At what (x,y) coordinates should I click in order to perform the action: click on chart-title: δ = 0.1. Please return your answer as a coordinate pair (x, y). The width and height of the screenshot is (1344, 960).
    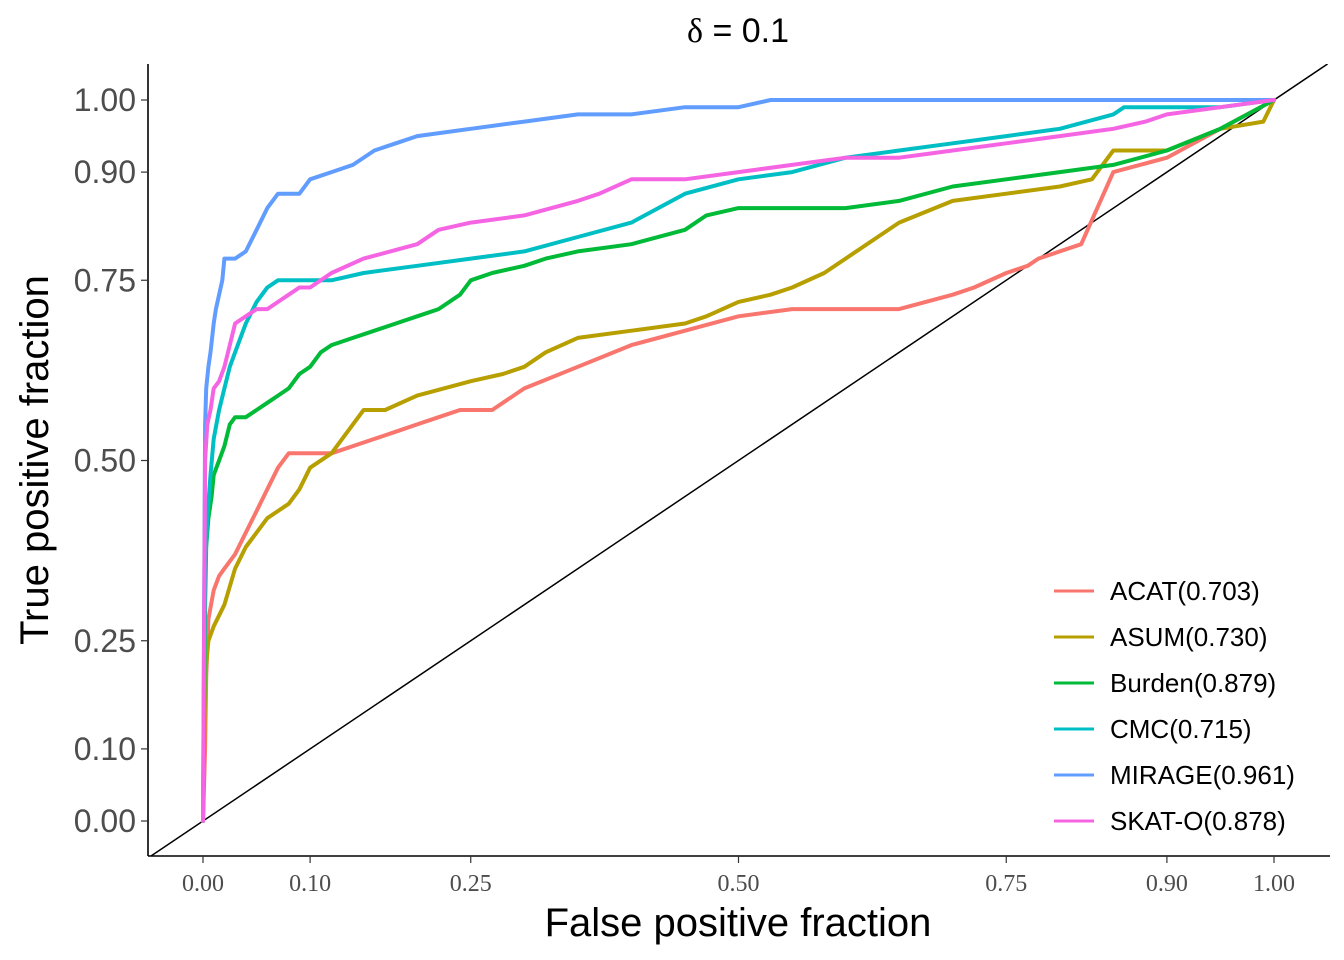
    Looking at the image, I should click on (738, 31).